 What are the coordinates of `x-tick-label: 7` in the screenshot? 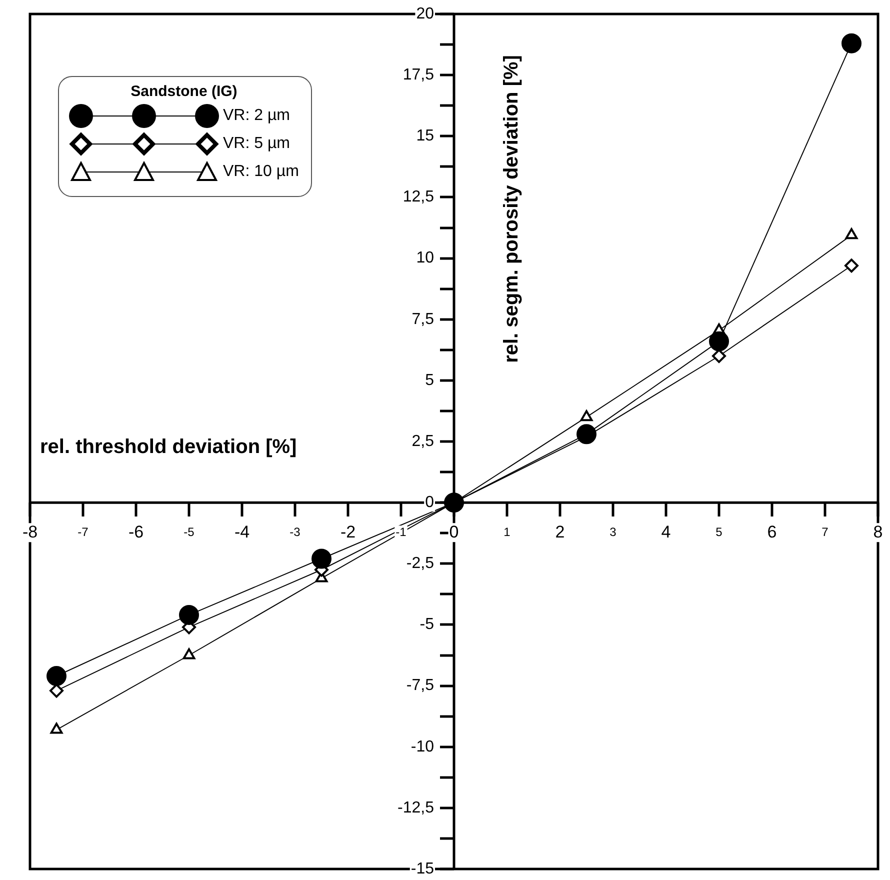 It's located at (825, 531).